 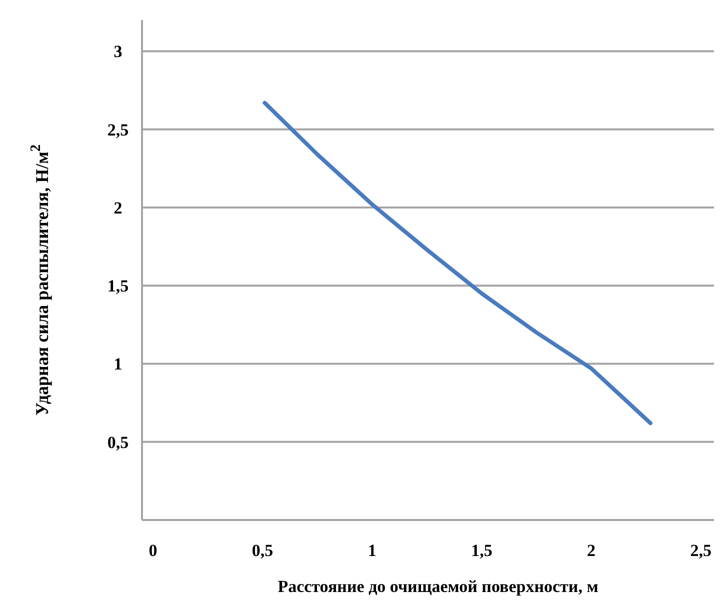 I want to click on x-tick-label: 2, so click(x=591, y=550).